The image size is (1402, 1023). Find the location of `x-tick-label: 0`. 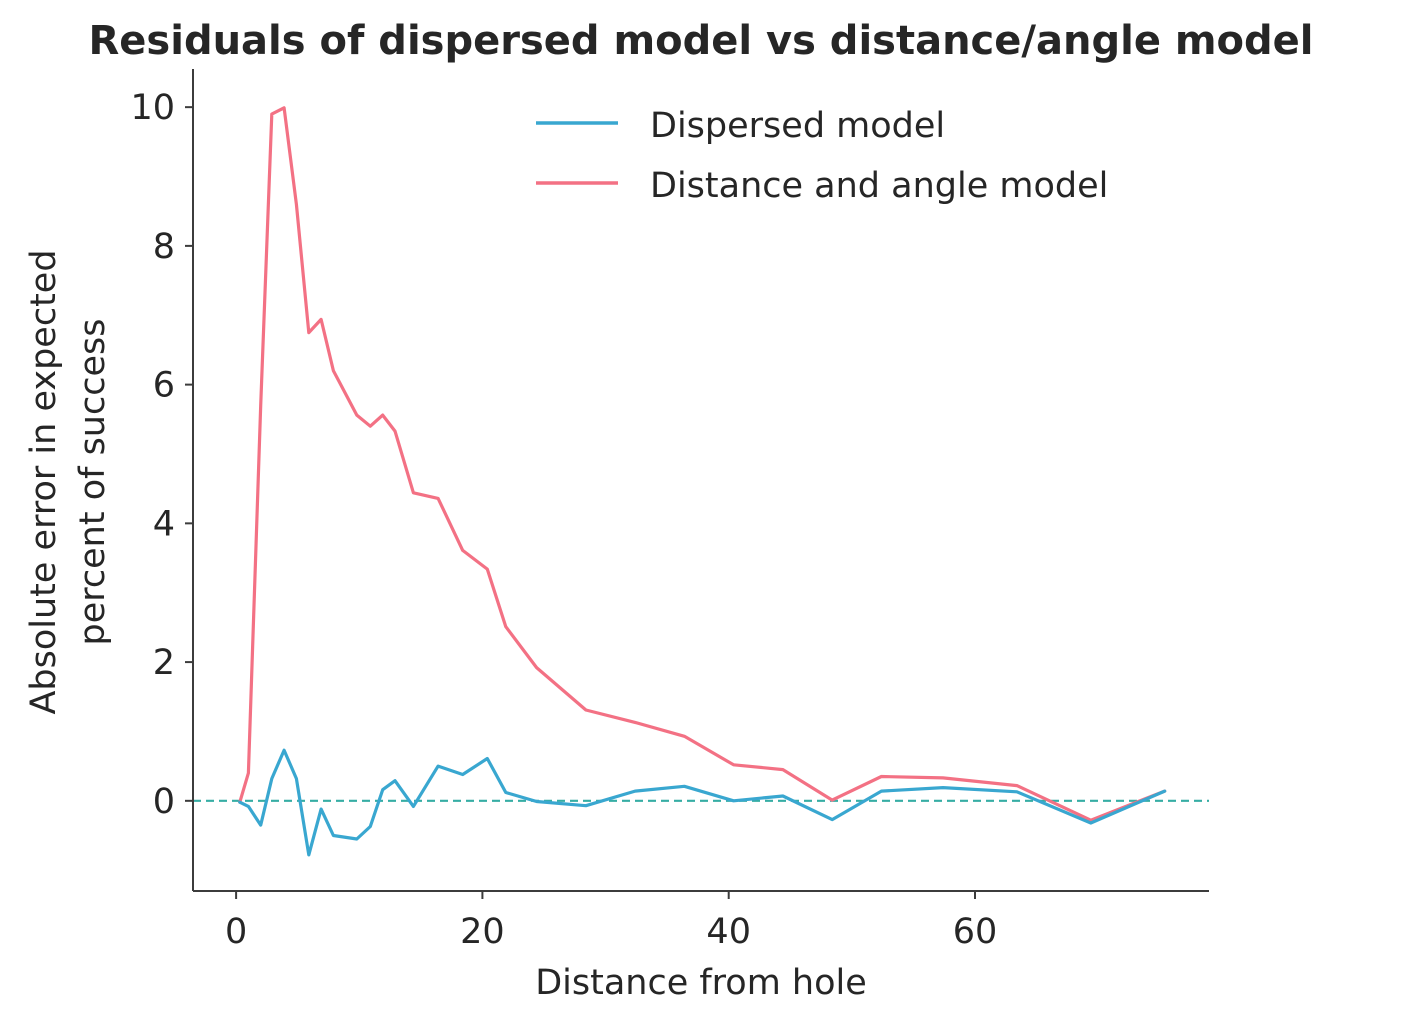

x-tick-label: 0 is located at coordinates (236, 932).